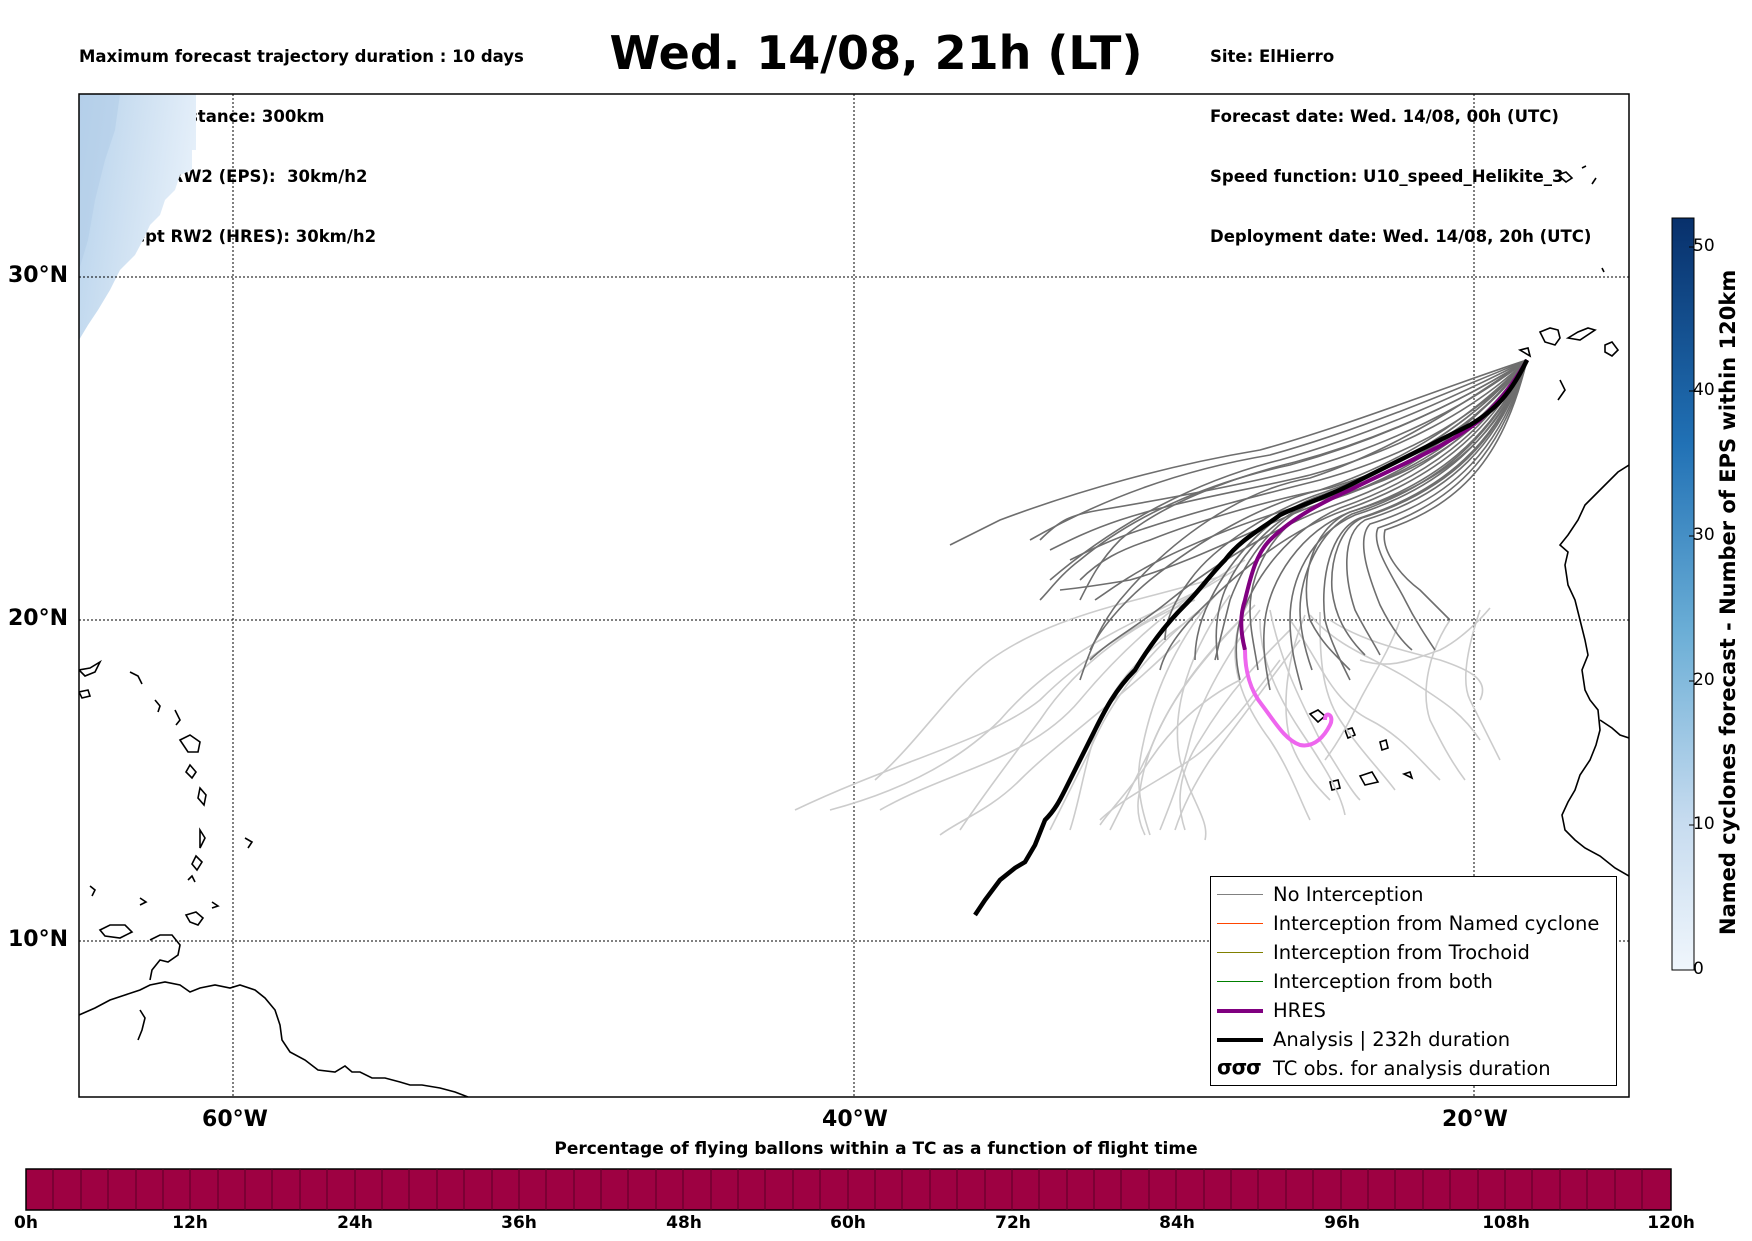  Describe the element at coordinates (1401, 236) in the screenshot. I see `header-right-line: Deployment date: Wed. 14/08, 20h (UTC)` at that location.